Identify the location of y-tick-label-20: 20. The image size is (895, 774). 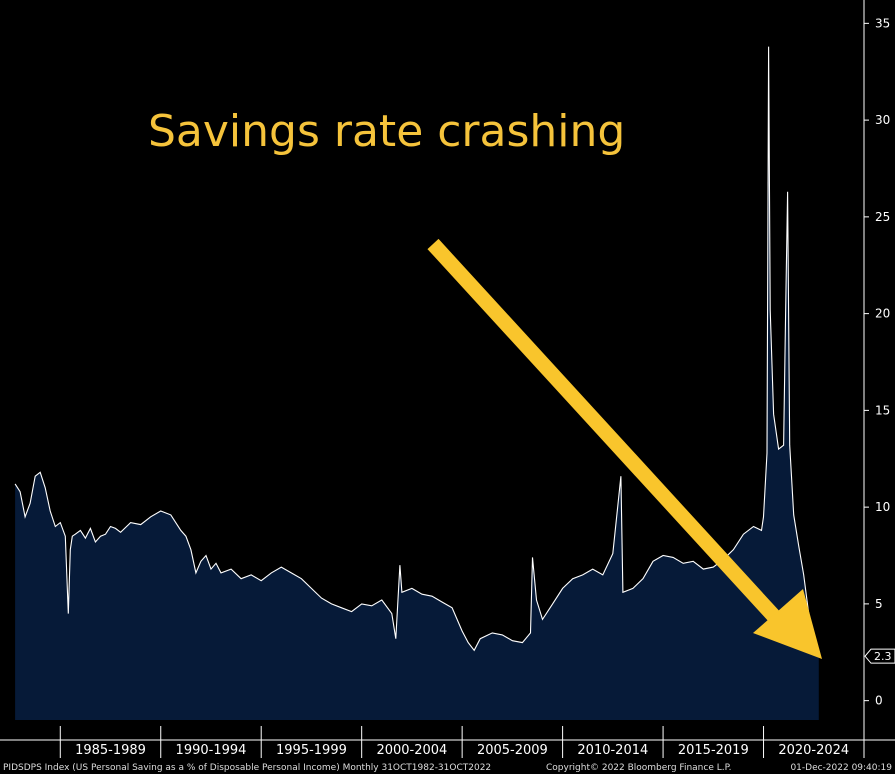
(882, 314).